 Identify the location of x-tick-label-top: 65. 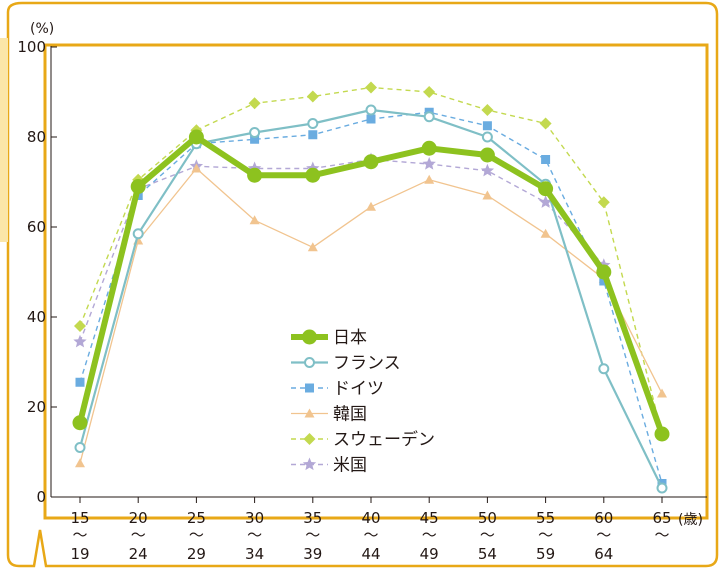
(661, 518).